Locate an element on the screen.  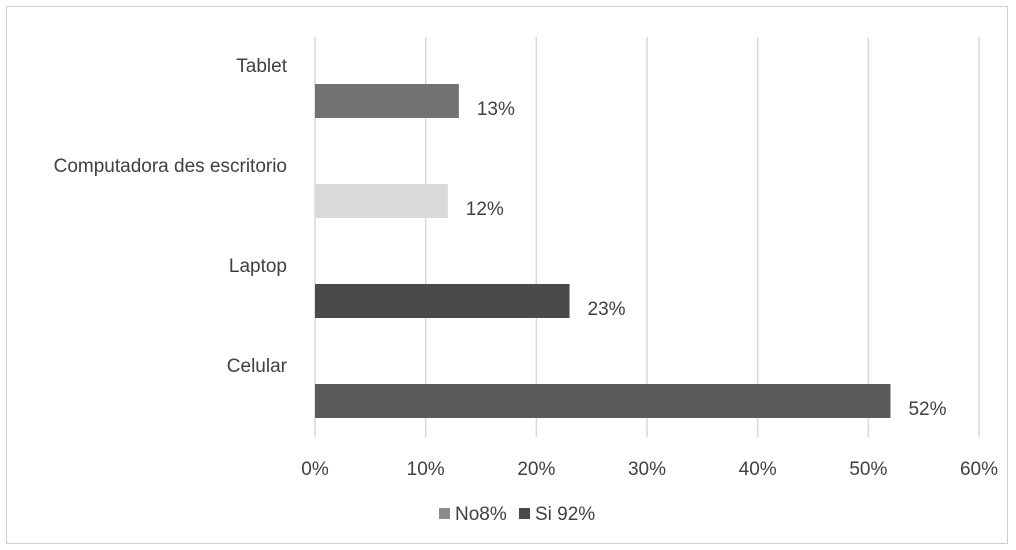
x-tick-label: 30% is located at coordinates (647, 469).